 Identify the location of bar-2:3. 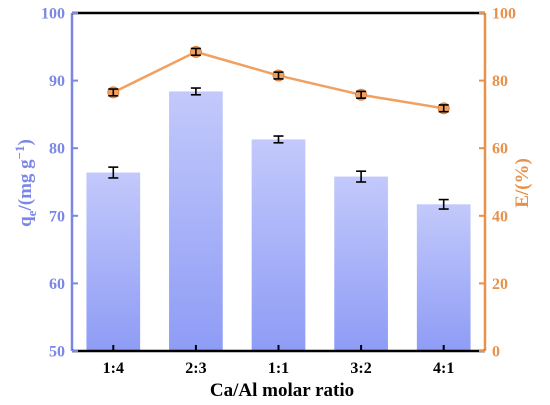
(196, 221).